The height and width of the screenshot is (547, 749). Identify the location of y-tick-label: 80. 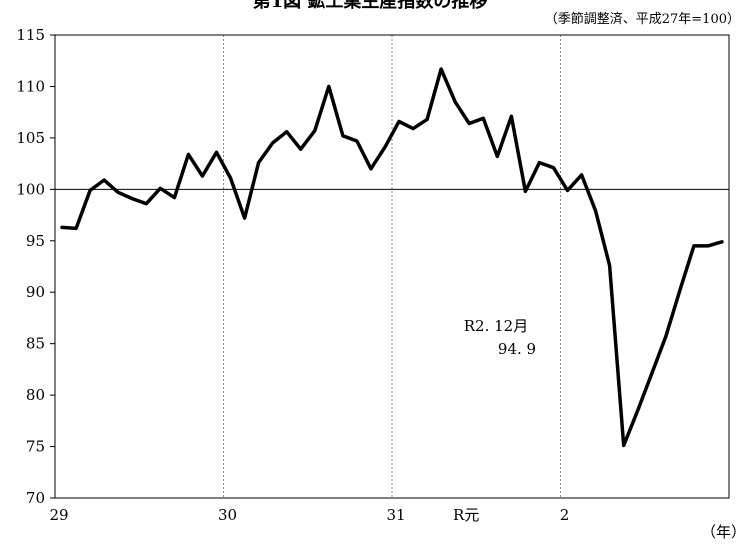
(35, 395).